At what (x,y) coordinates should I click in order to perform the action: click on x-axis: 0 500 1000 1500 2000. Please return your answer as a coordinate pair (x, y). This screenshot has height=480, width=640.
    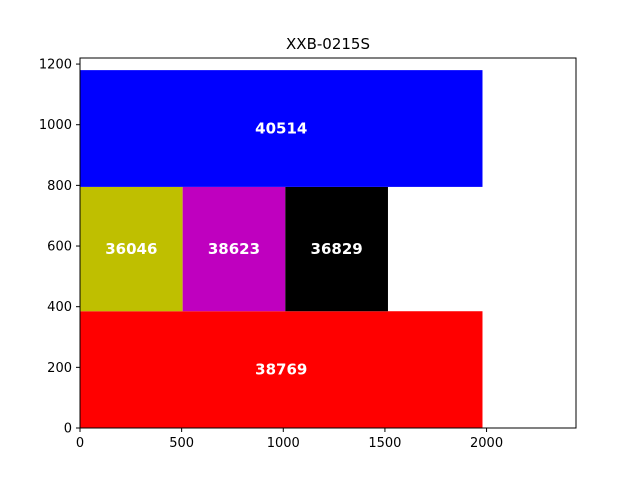
    Looking at the image, I should click on (289, 439).